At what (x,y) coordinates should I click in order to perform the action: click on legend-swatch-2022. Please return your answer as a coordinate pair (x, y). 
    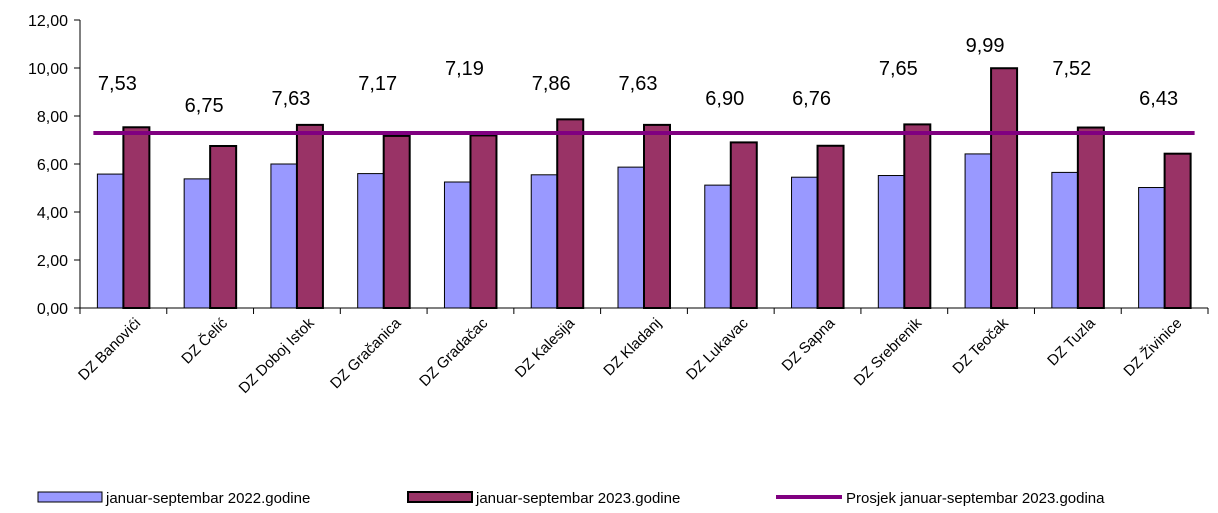
    Looking at the image, I should click on (70, 497).